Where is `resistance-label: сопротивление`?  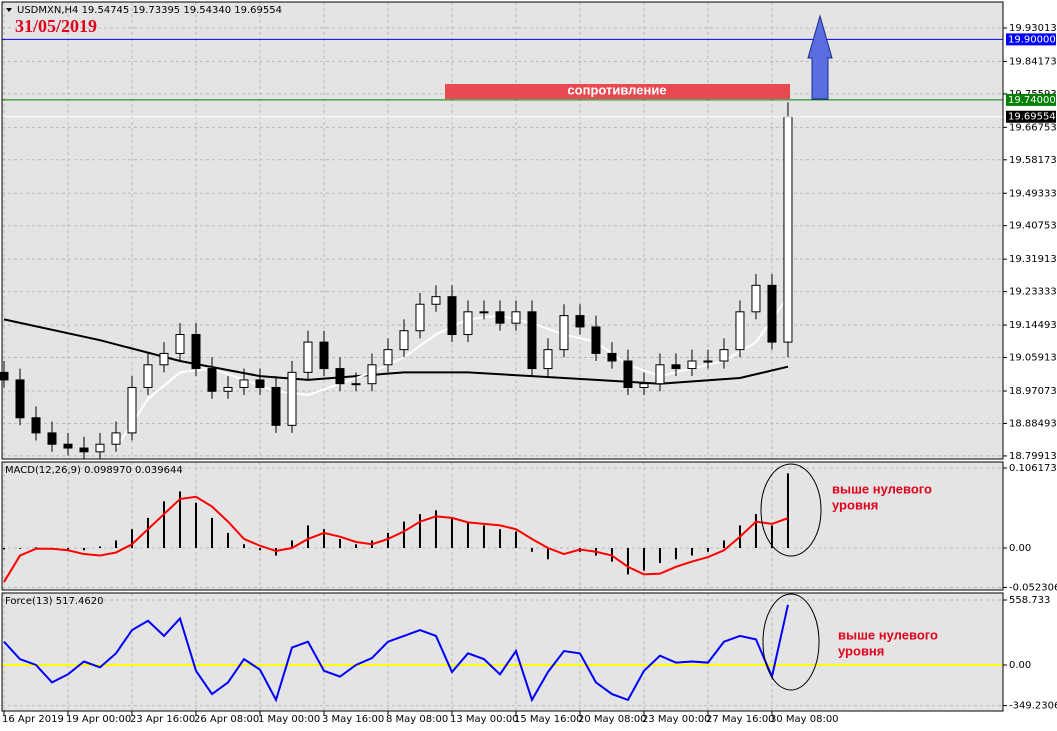
resistance-label: сопротивление is located at coordinates (616, 89).